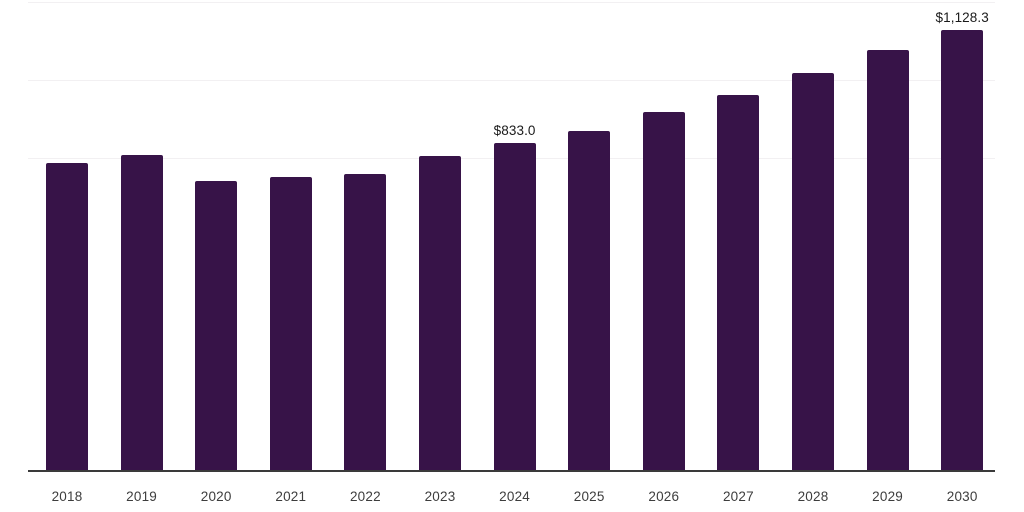 The height and width of the screenshot is (512, 1024). I want to click on x-tick-2027: 2027, so click(738, 496).